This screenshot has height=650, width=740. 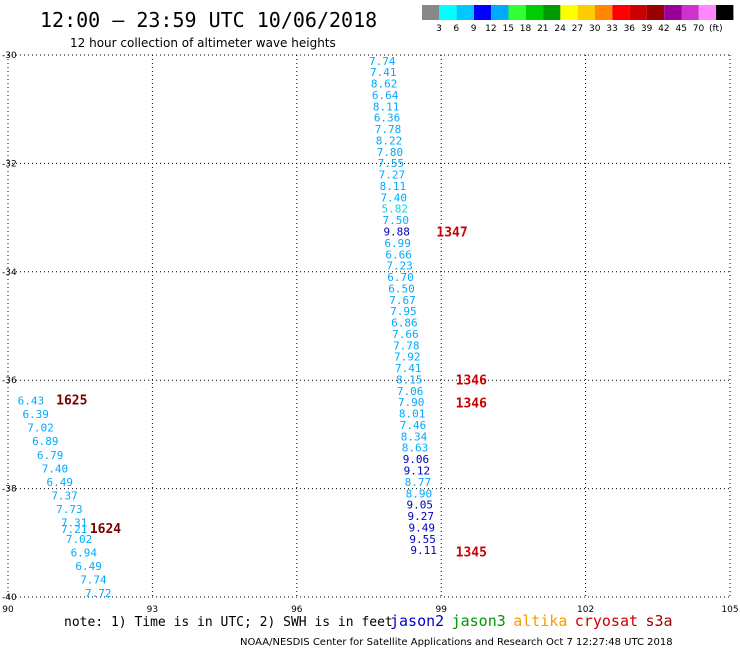 I want to click on legend-label: 21, so click(x=542, y=29).